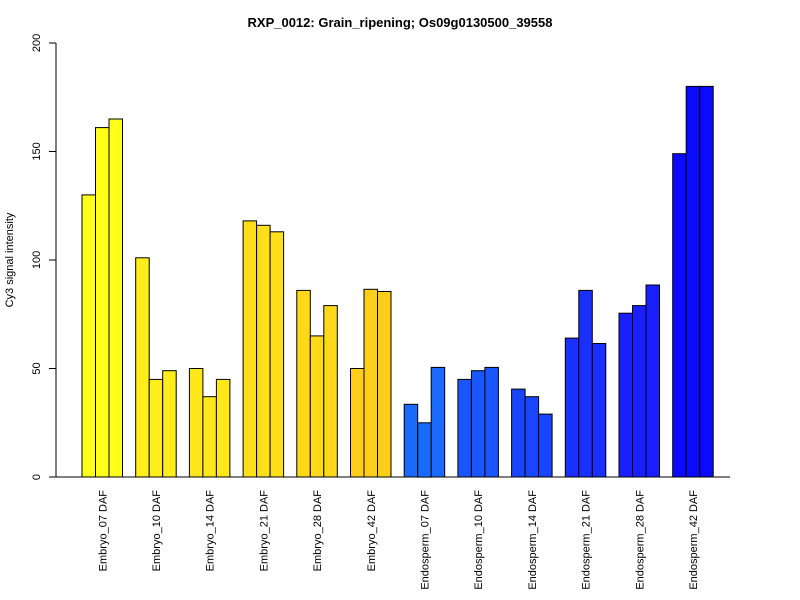  I want to click on y-tick-label: 0, so click(37, 477).